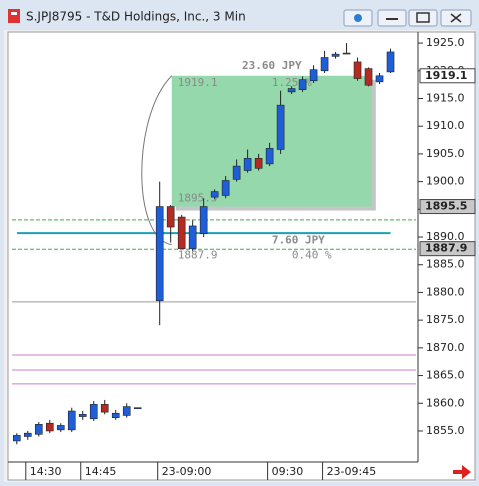  I want to click on x-tick-label: 14:30, so click(46, 471).